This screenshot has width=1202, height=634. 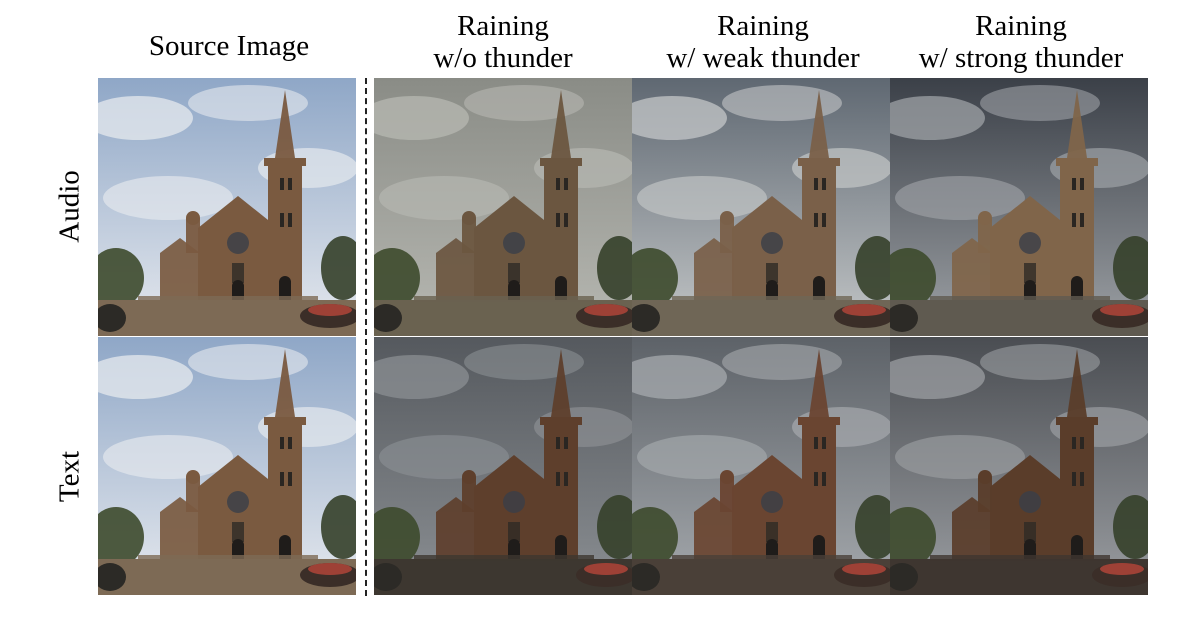 I want to click on image-audio-rain-no-thunder, so click(x=503, y=207).